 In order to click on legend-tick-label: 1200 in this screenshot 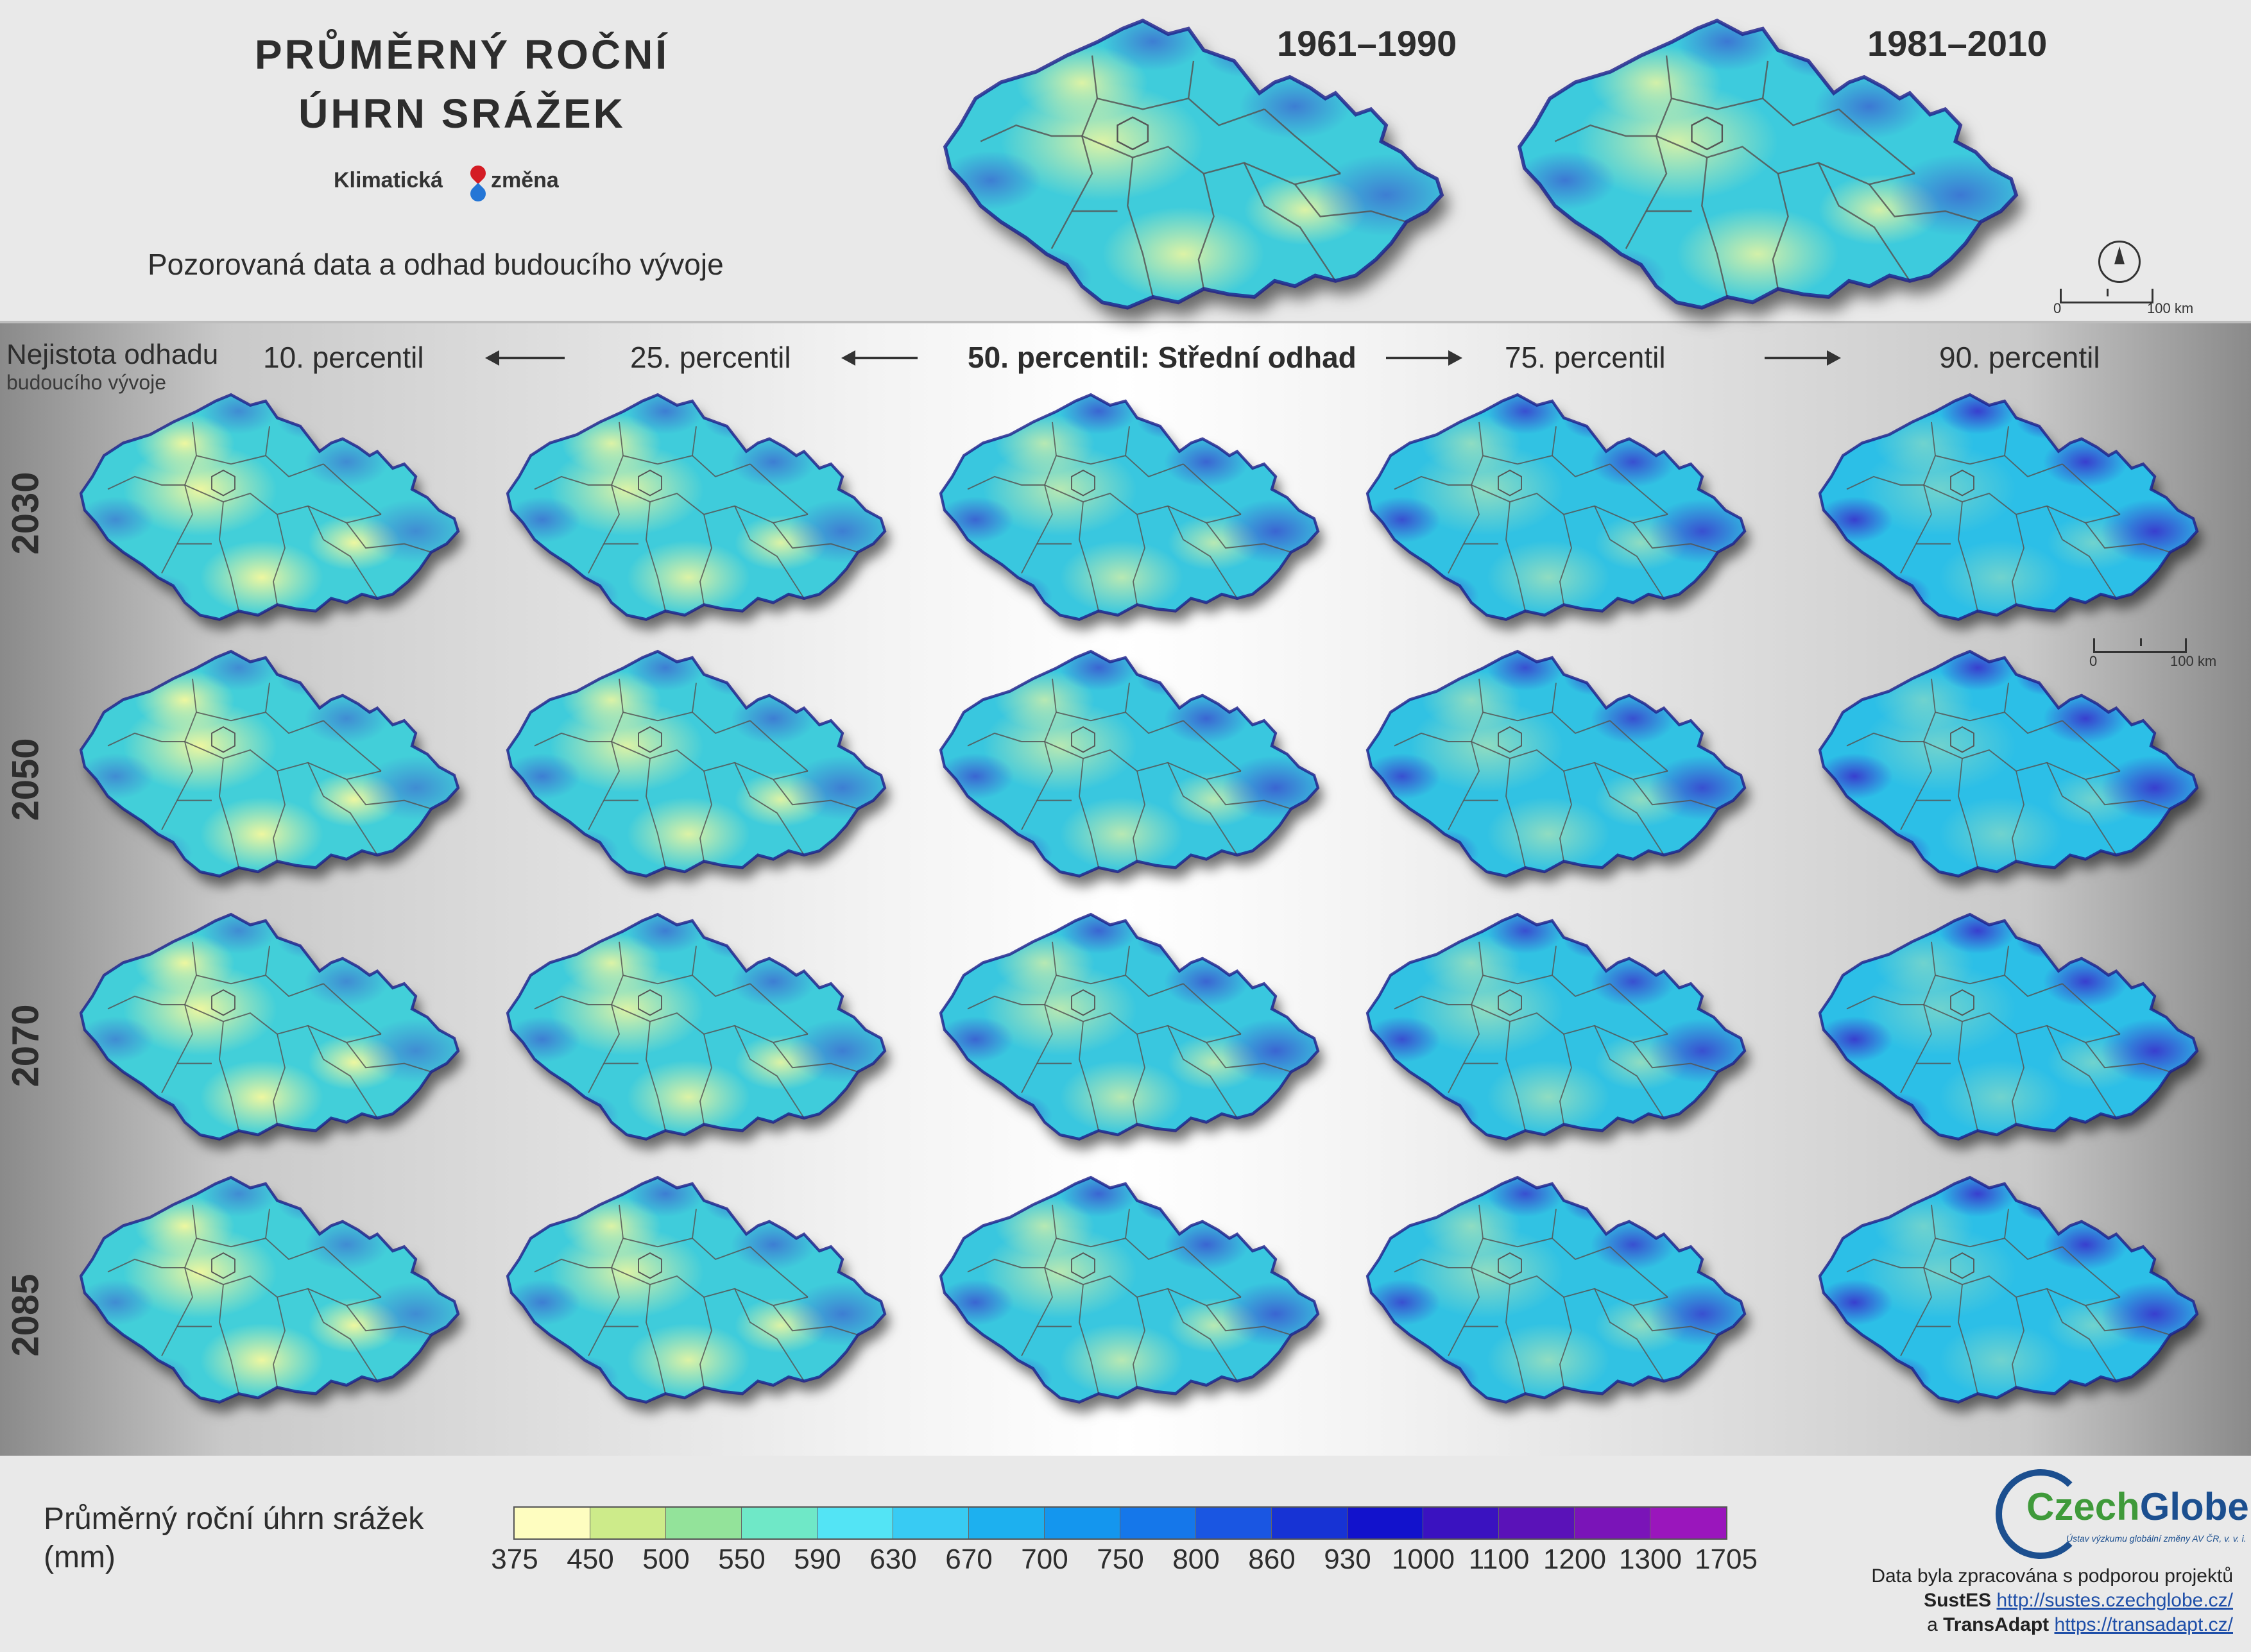, I will do `click(1574, 1559)`.